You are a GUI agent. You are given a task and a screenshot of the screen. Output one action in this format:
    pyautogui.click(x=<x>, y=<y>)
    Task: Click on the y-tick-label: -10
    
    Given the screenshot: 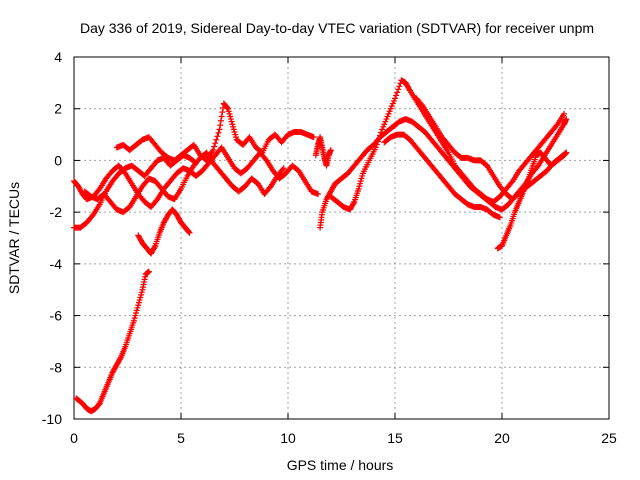 What is the action you would take?
    pyautogui.click(x=52, y=419)
    